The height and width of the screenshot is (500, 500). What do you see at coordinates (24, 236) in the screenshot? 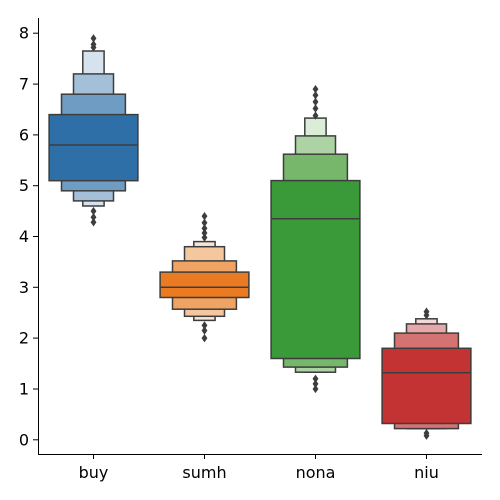
I see `y-tick-label-4: 4` at bounding box center [24, 236].